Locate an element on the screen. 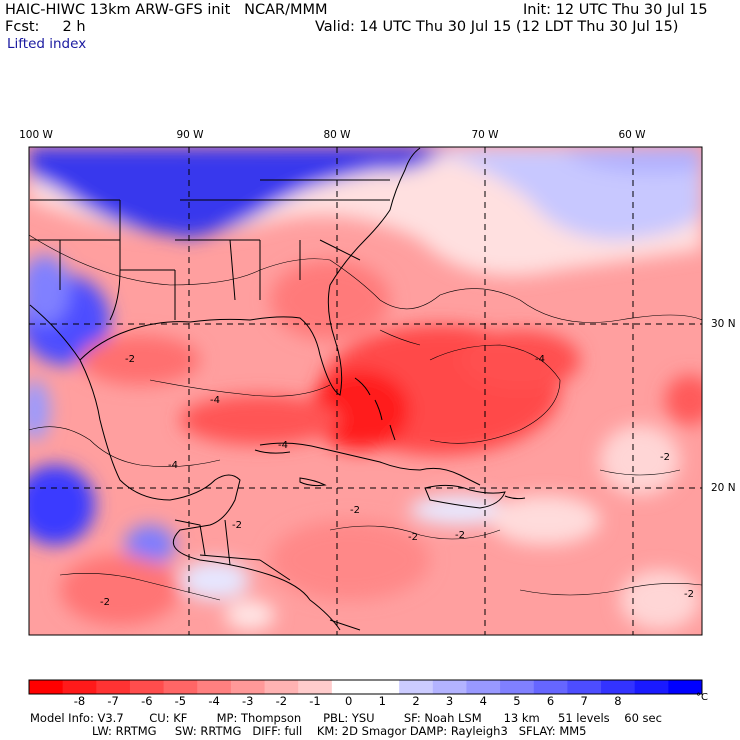  colorbar is located at coordinates (366, 687).